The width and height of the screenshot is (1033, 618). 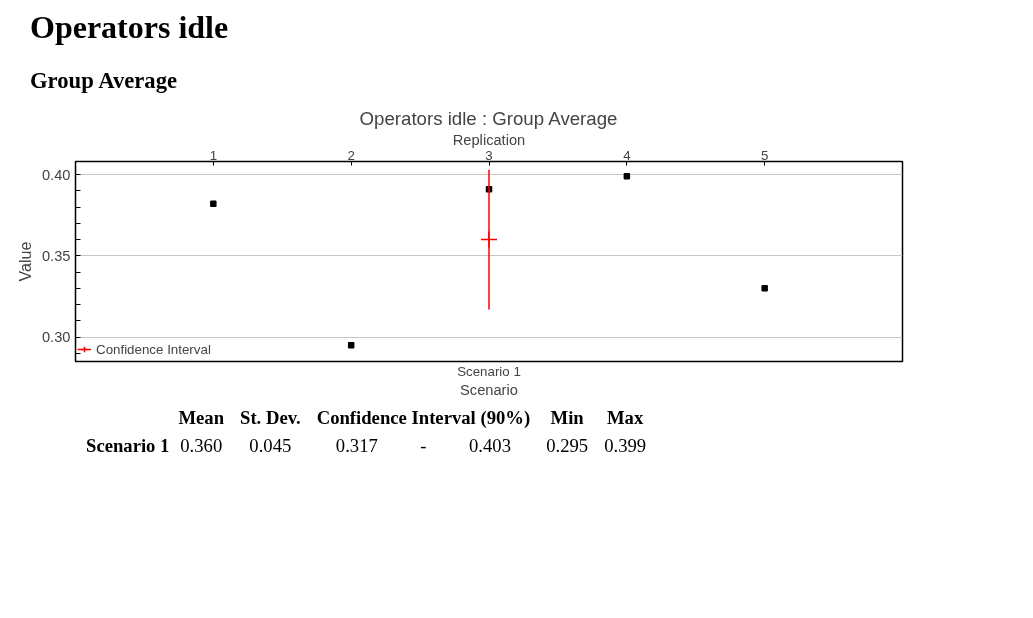 I want to click on x-tick-label: 1, so click(x=213, y=155).